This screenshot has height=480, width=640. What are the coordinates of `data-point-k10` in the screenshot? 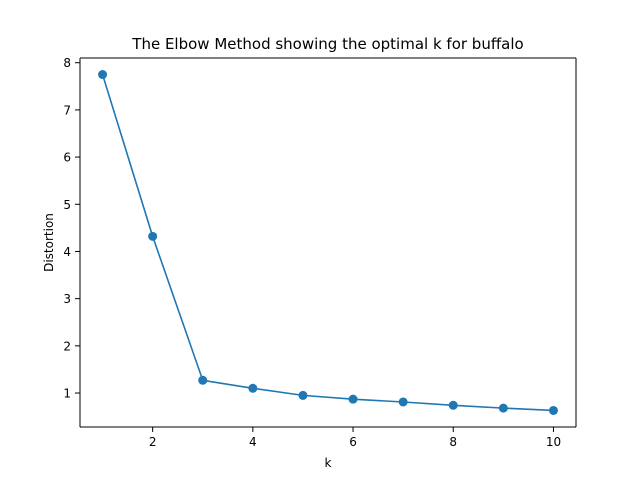 It's located at (553, 410).